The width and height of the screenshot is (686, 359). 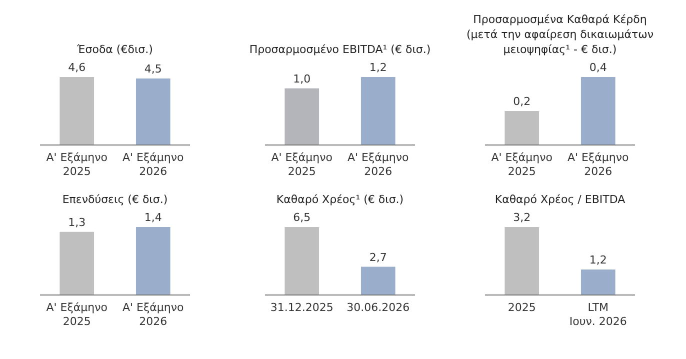 I want to click on chart-title: Καθαρό Χρέος / EBITDA, so click(x=560, y=199).